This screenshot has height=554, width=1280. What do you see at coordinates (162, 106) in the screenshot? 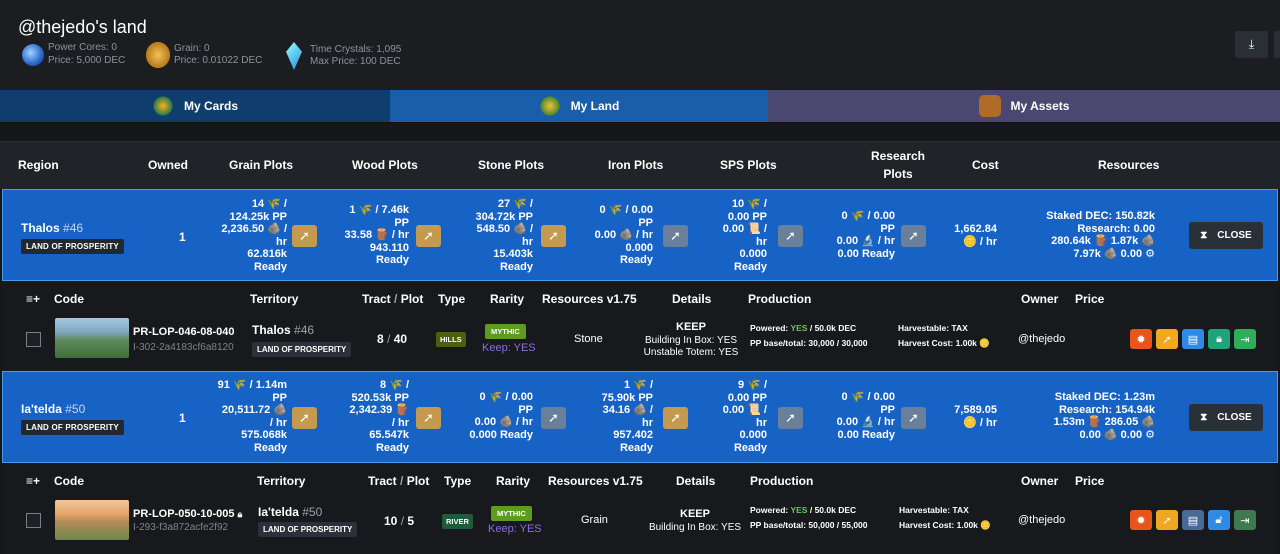
I see `cards-icon` at bounding box center [162, 106].